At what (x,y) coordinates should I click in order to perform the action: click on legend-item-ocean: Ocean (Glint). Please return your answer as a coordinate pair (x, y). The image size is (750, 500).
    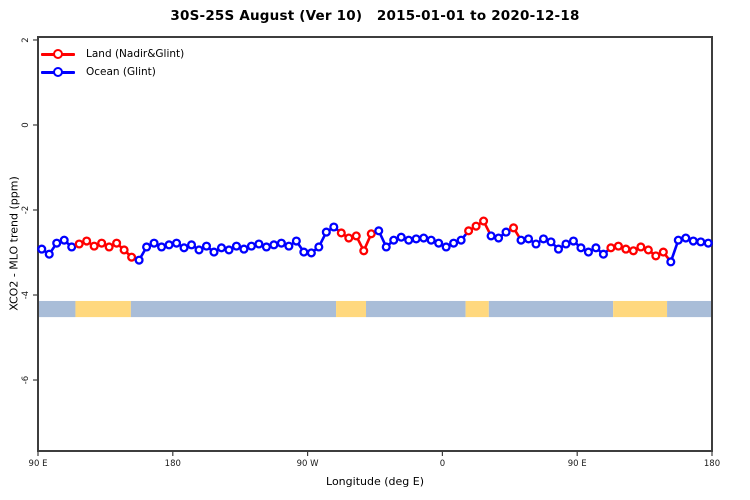
    Looking at the image, I should click on (112, 72).